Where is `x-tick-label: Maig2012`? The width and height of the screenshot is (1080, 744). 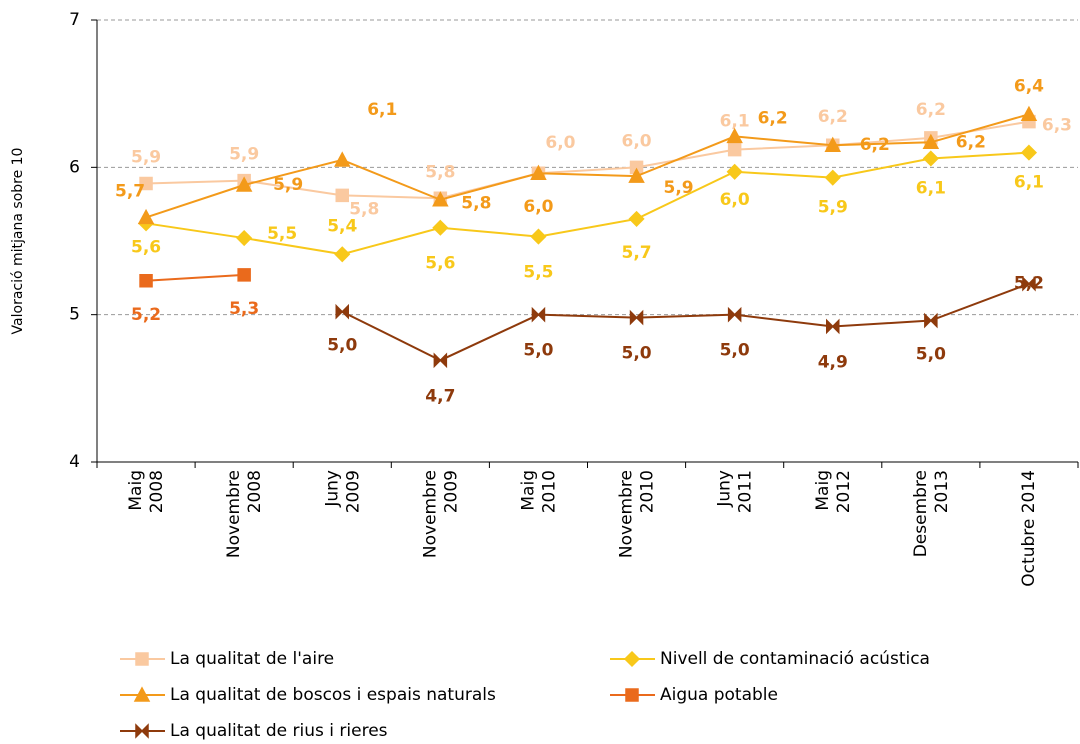 x-tick-label: Maig2012 is located at coordinates (833, 491).